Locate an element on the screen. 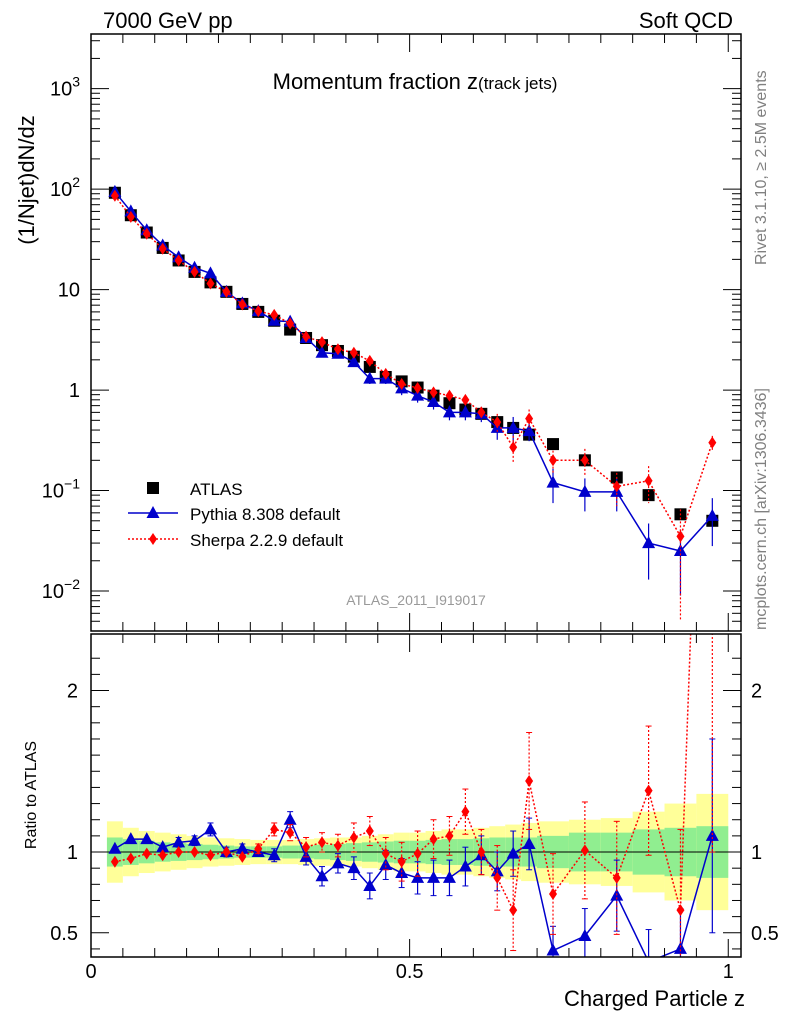 The width and height of the screenshot is (786, 1024). x-tick-label: 0.5 is located at coordinates (410, 972).